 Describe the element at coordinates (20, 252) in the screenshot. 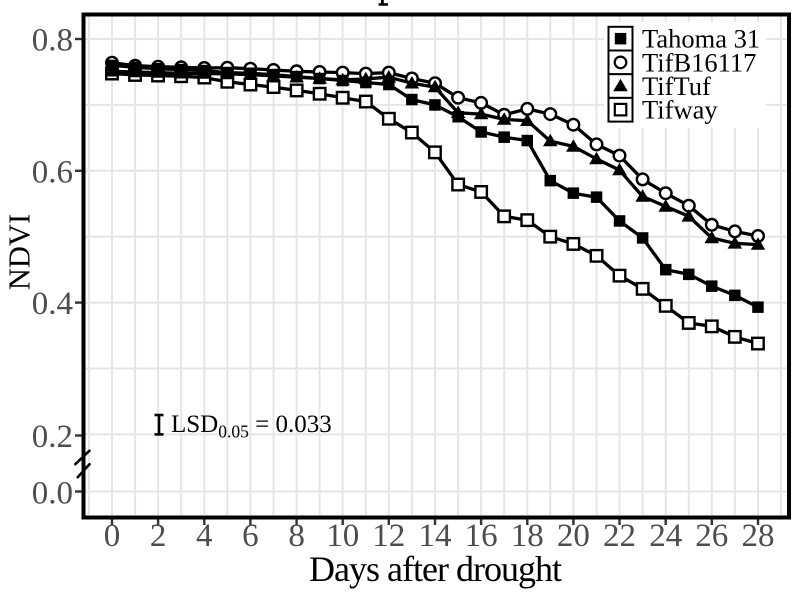

I see `svg-text: NDVI` at that location.